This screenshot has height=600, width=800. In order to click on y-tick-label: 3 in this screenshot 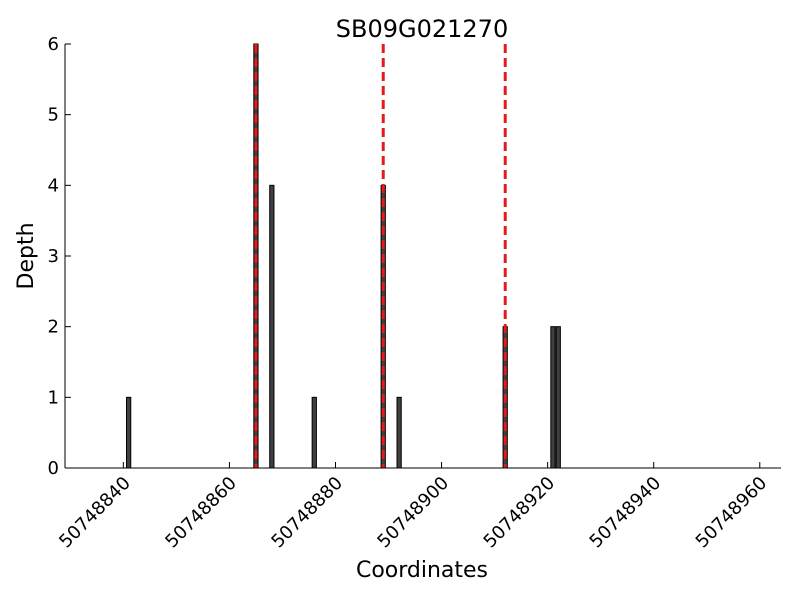, I will do `click(53, 256)`.